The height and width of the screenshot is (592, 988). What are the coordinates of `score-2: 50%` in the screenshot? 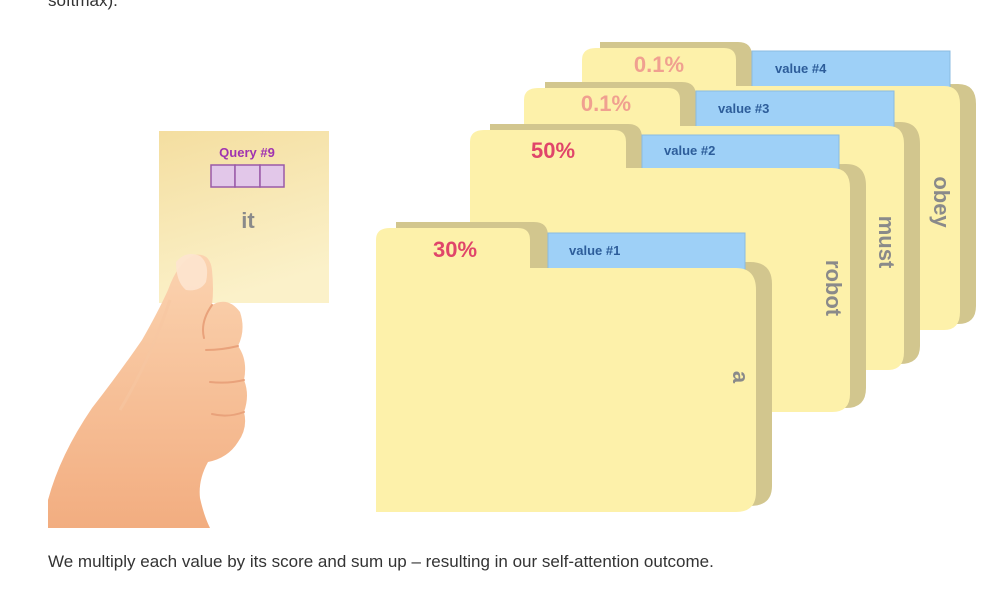 It's located at (553, 150).